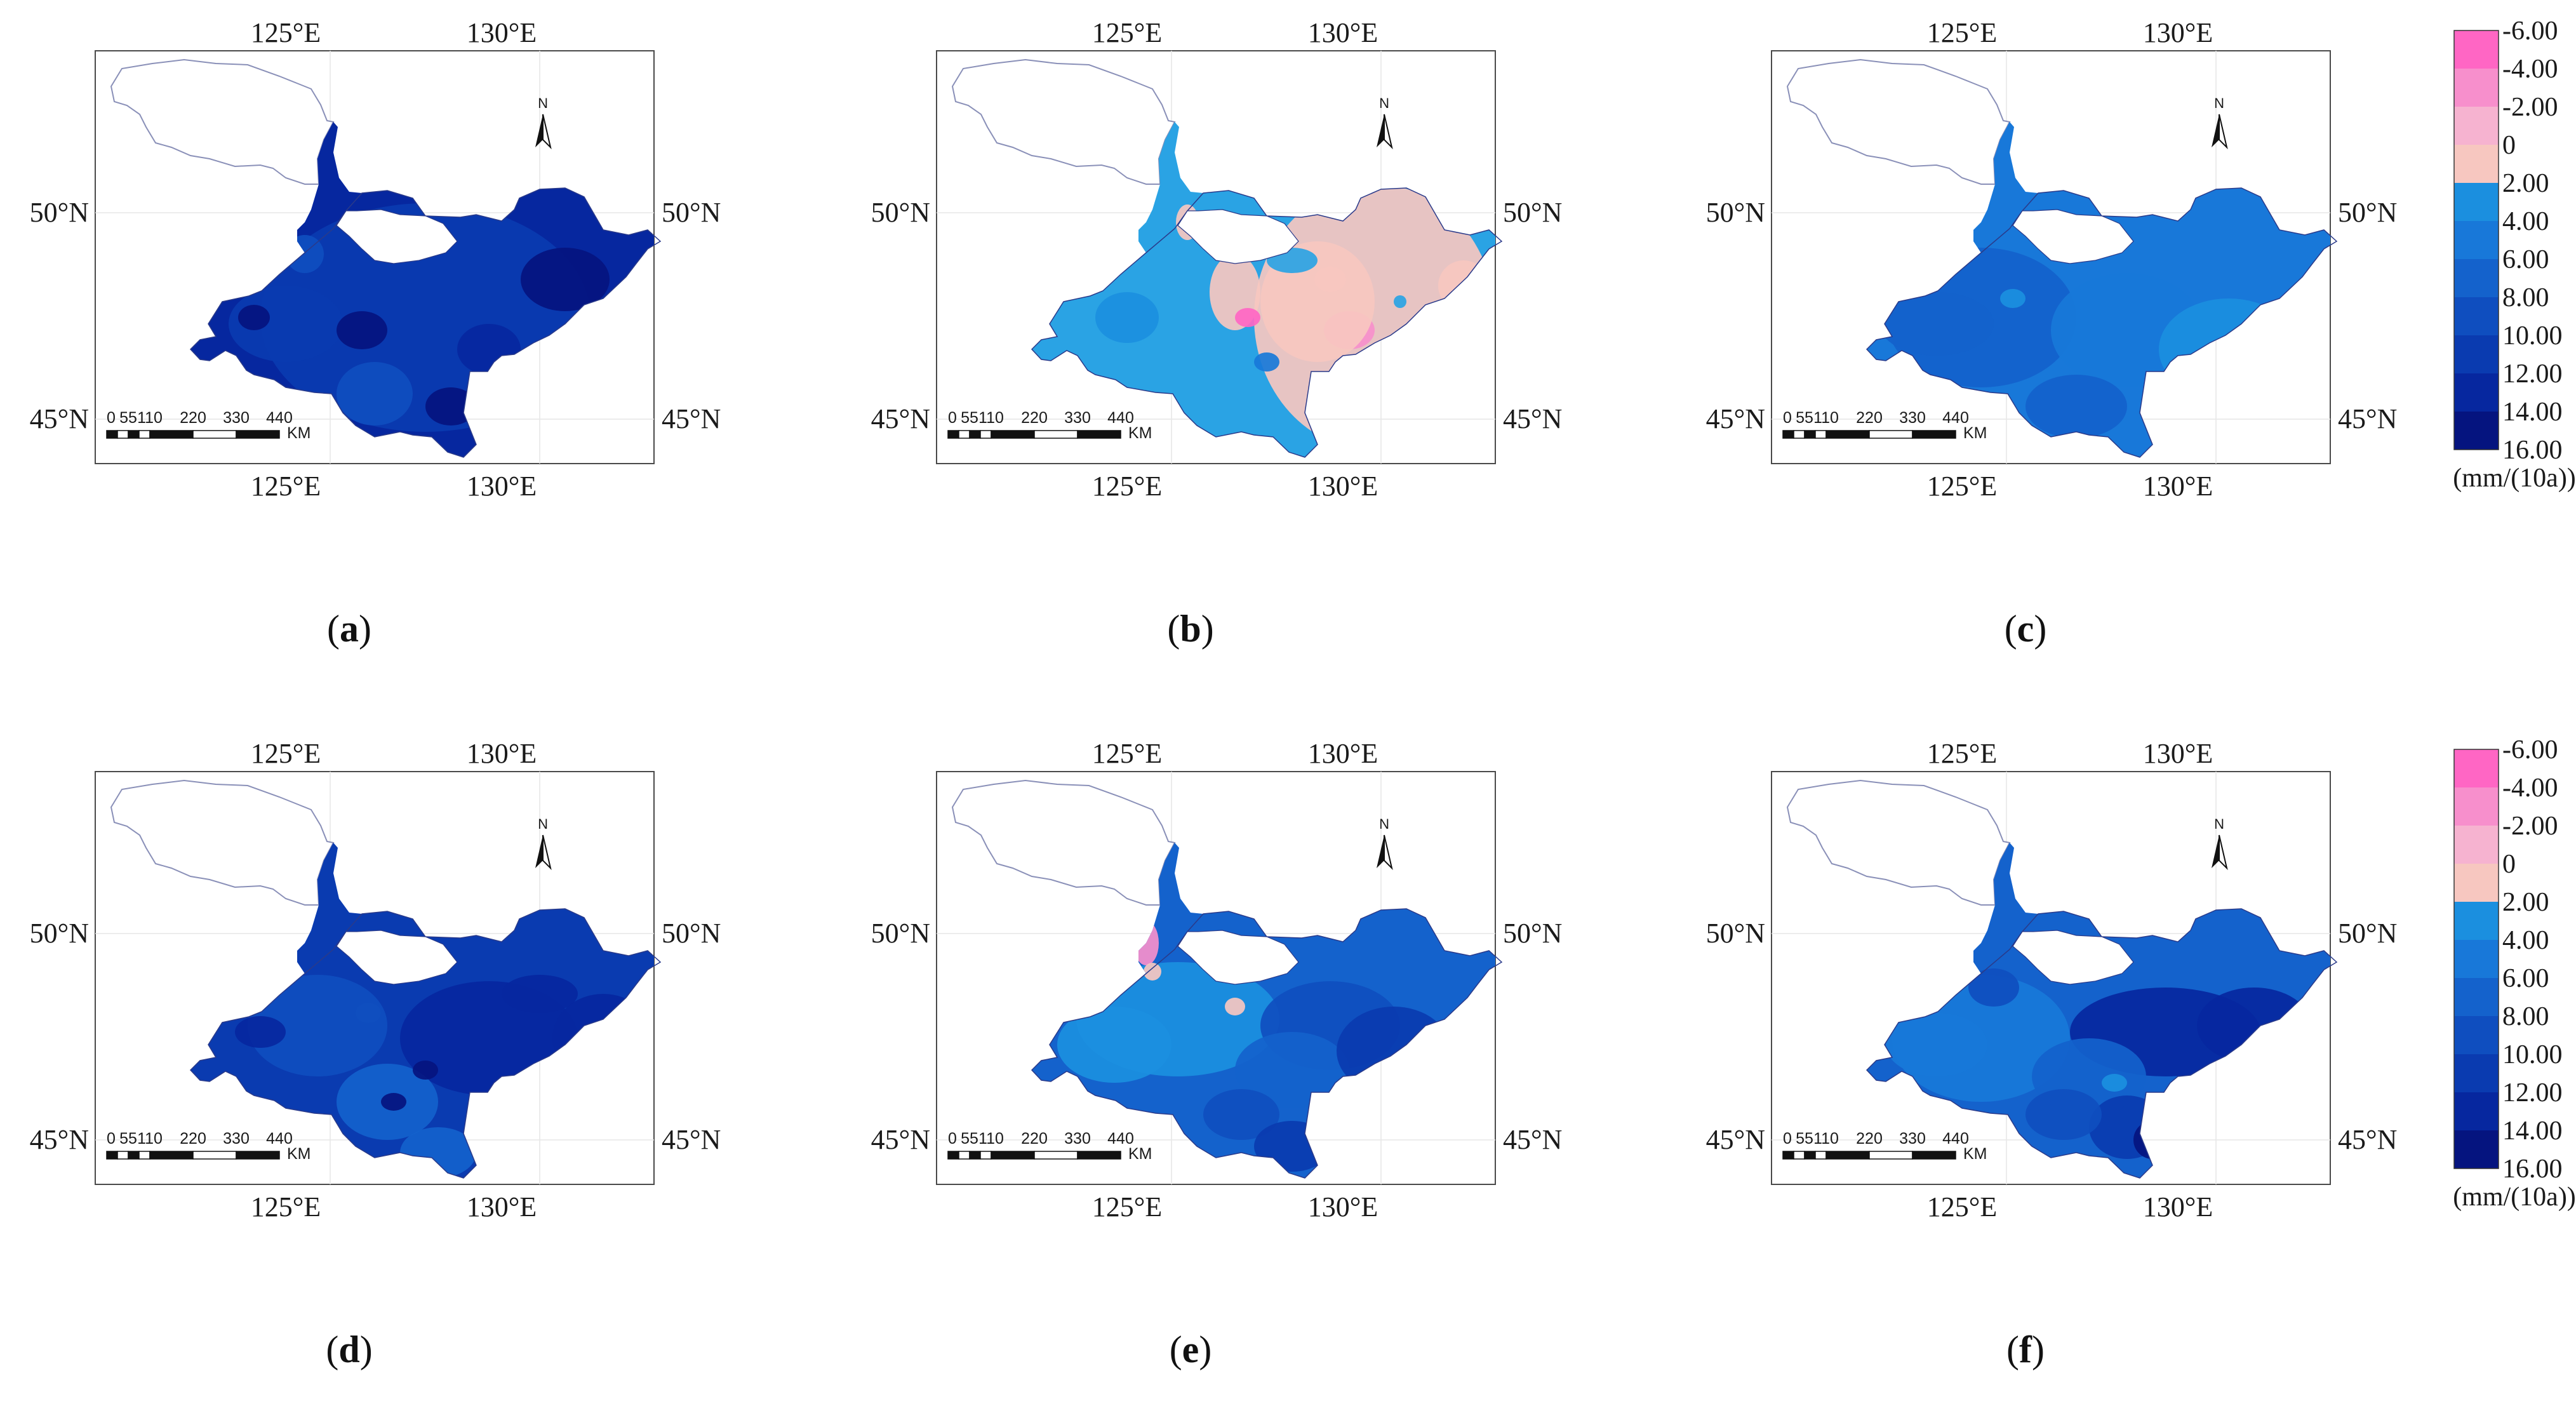 Image resolution: width=2576 pixels, height=1413 pixels. What do you see at coordinates (2530, 69) in the screenshot?
I see `colorbar-label: -4.00` at bounding box center [2530, 69].